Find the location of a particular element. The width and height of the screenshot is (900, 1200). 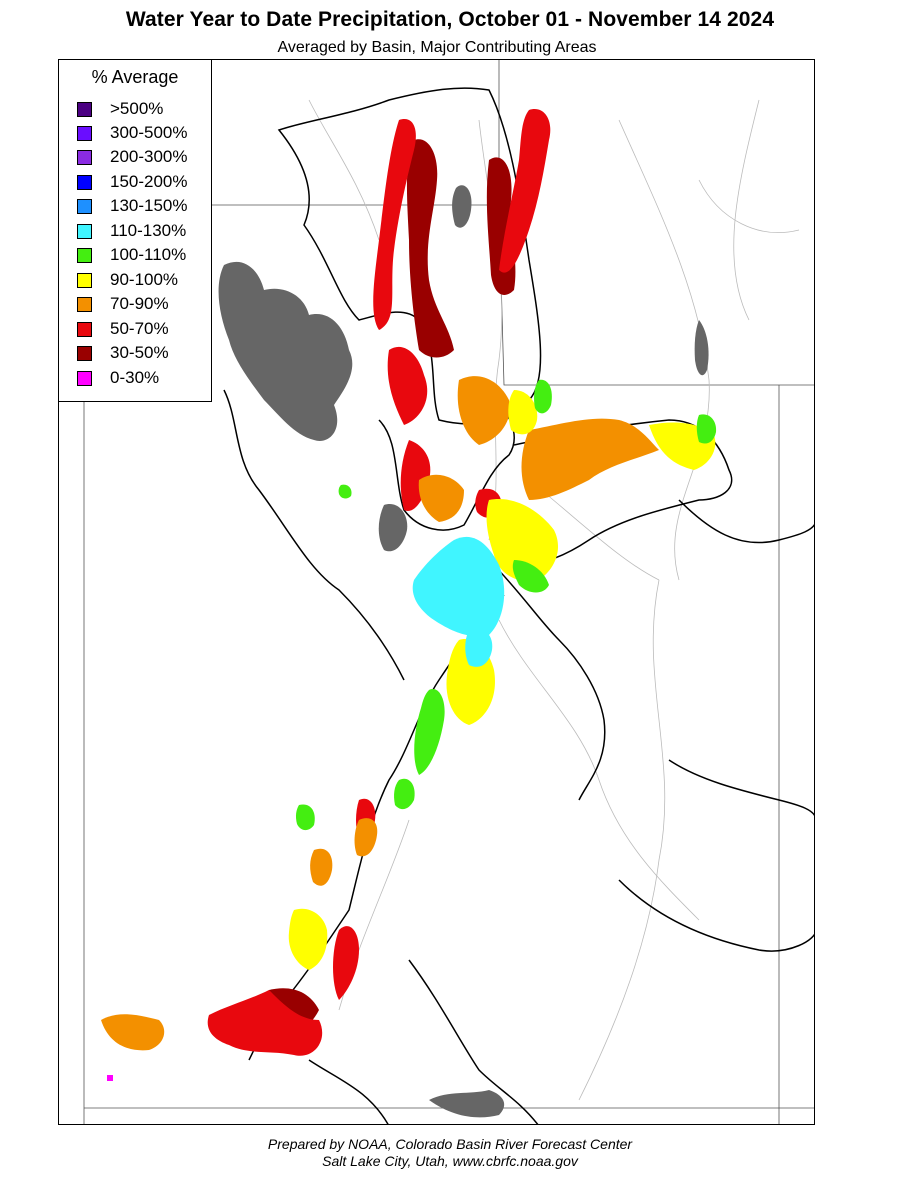

precip-110-130-central is located at coordinates (458, 586).